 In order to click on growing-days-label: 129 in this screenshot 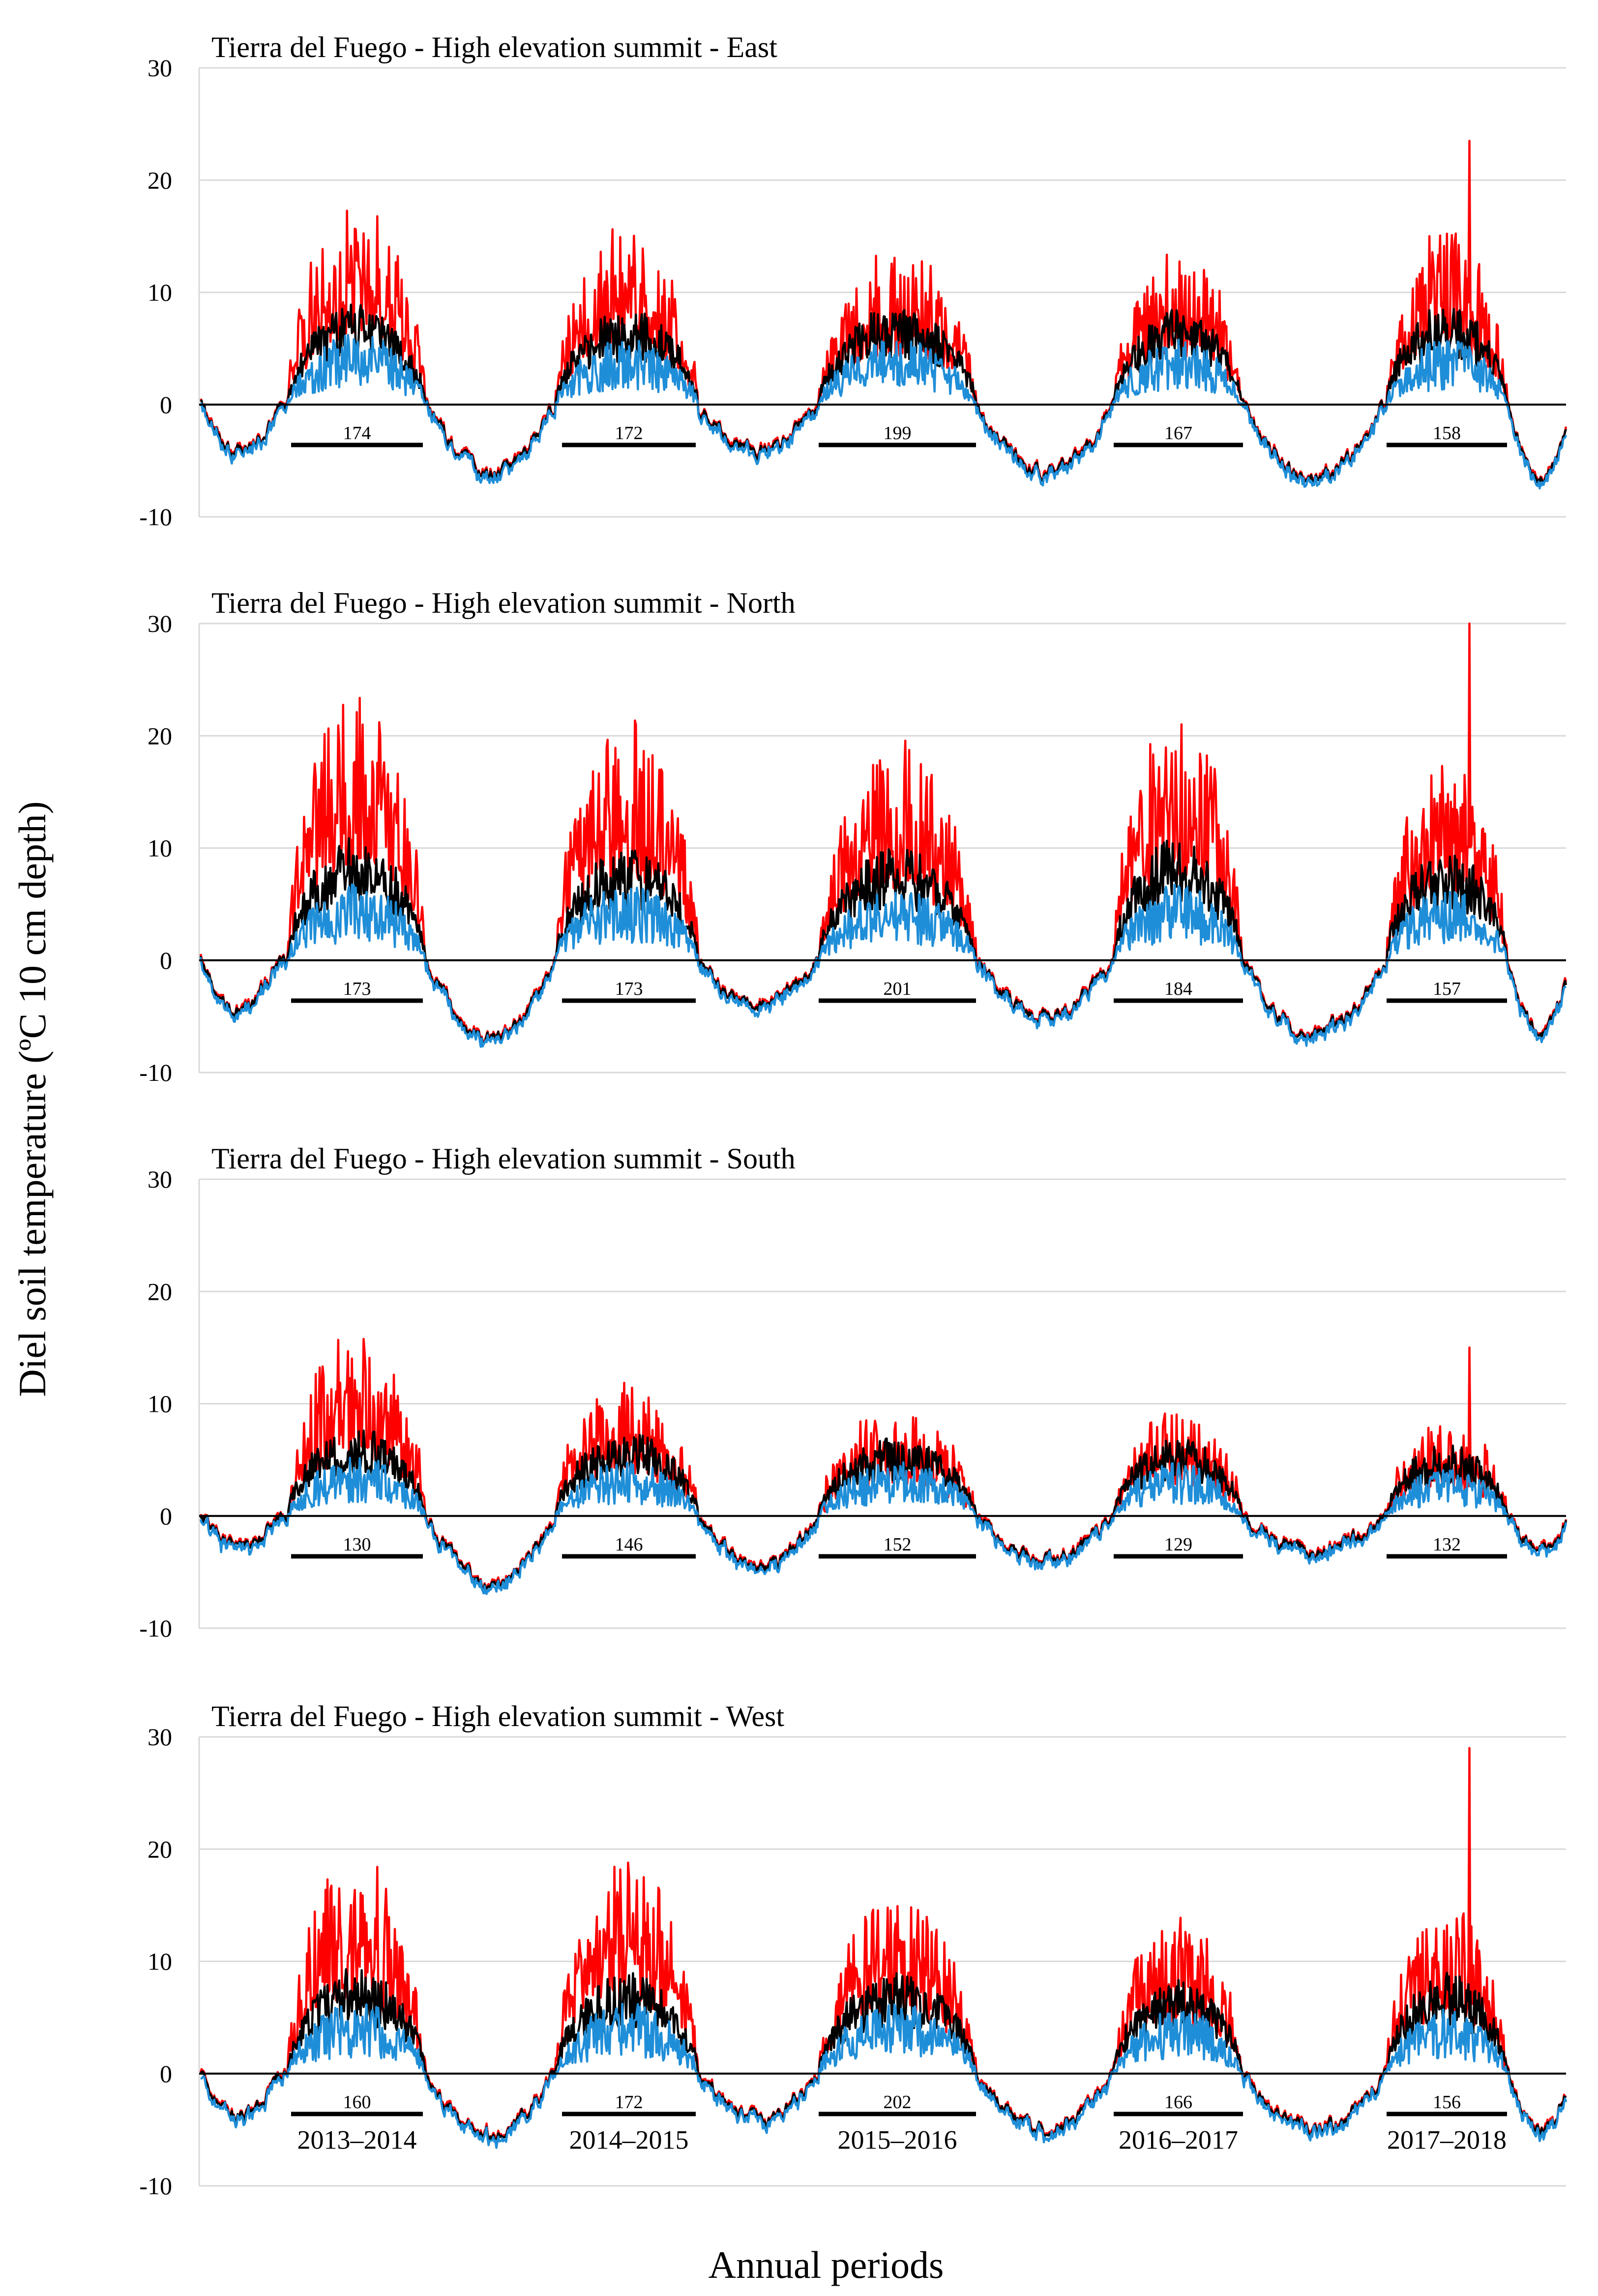, I will do `click(1178, 1544)`.